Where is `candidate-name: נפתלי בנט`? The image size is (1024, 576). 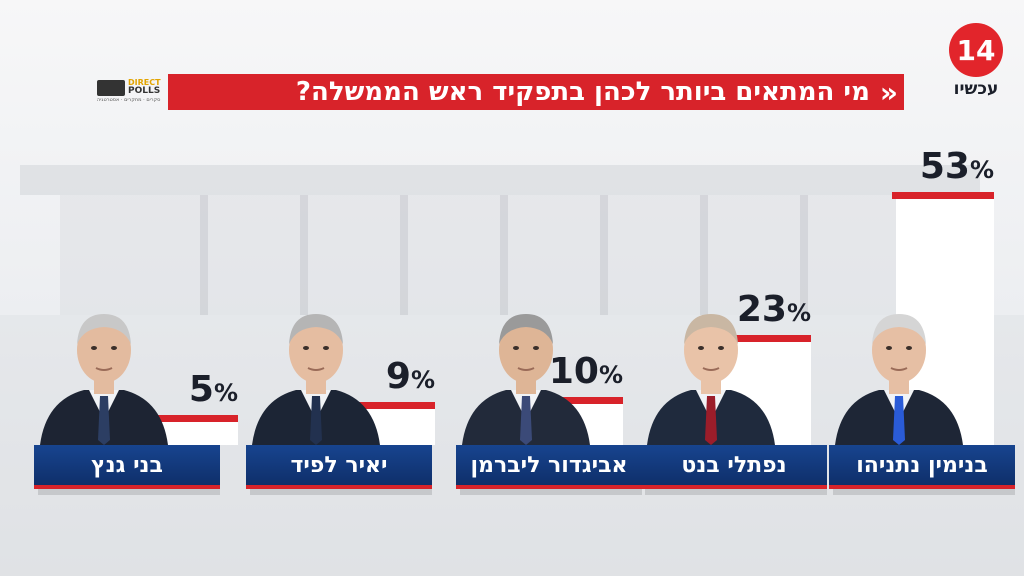 candidate-name: נפתלי בנט is located at coordinates (734, 465).